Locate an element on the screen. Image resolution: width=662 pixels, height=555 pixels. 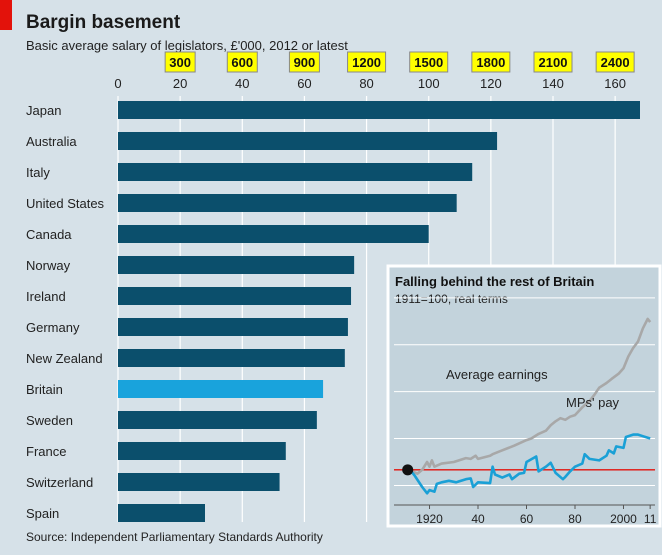
category-label: Germany is located at coordinates (53, 327).